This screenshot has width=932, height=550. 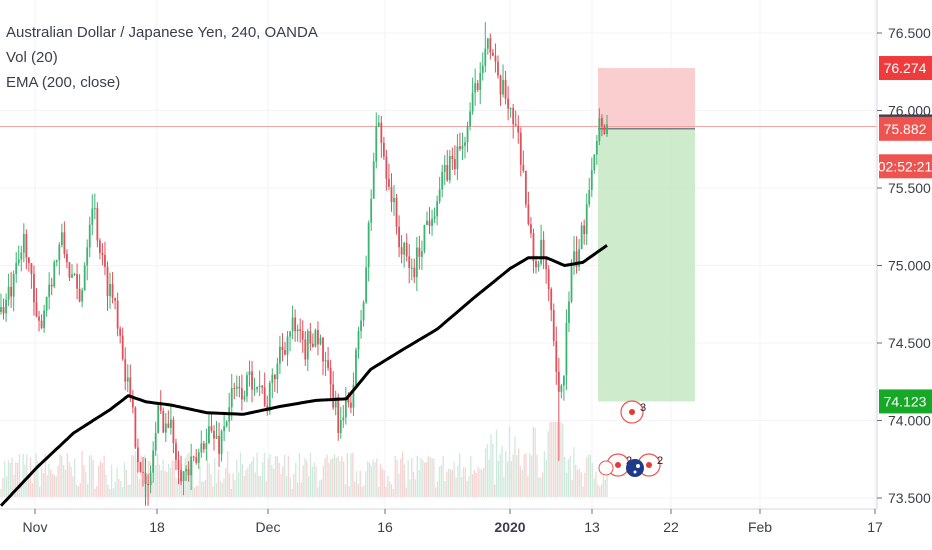 I want to click on ema-indicator-label: EMA (200, close), so click(x=63, y=82).